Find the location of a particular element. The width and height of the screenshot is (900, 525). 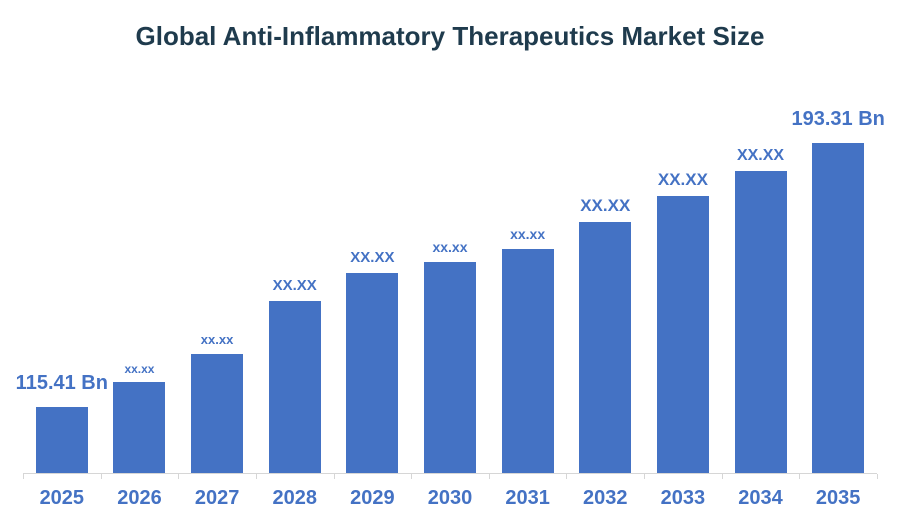

x-axis-label-2031: 2031 is located at coordinates (527, 498).